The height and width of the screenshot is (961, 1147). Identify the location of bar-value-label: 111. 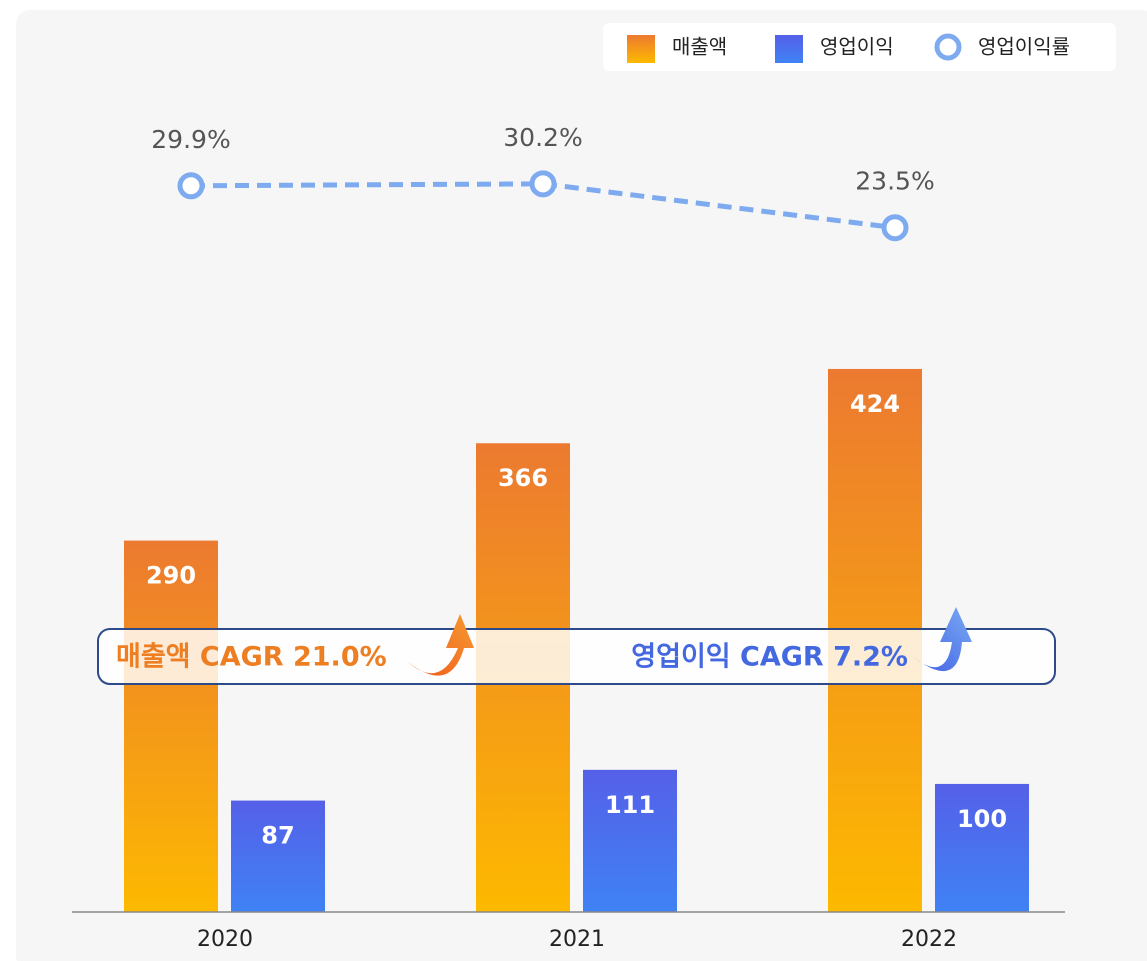
(630, 805).